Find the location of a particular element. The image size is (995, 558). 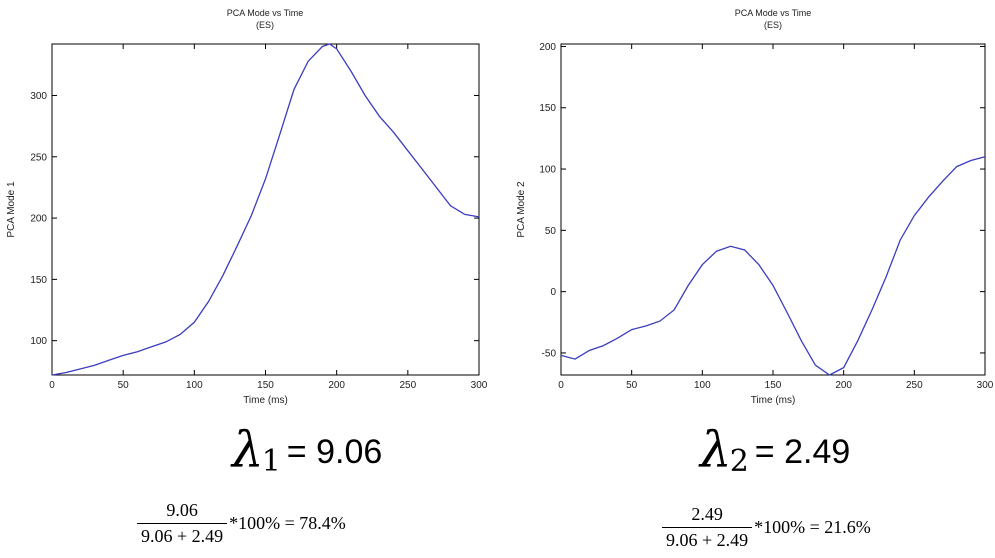

lambda-subscript: 2 is located at coordinates (739, 461).